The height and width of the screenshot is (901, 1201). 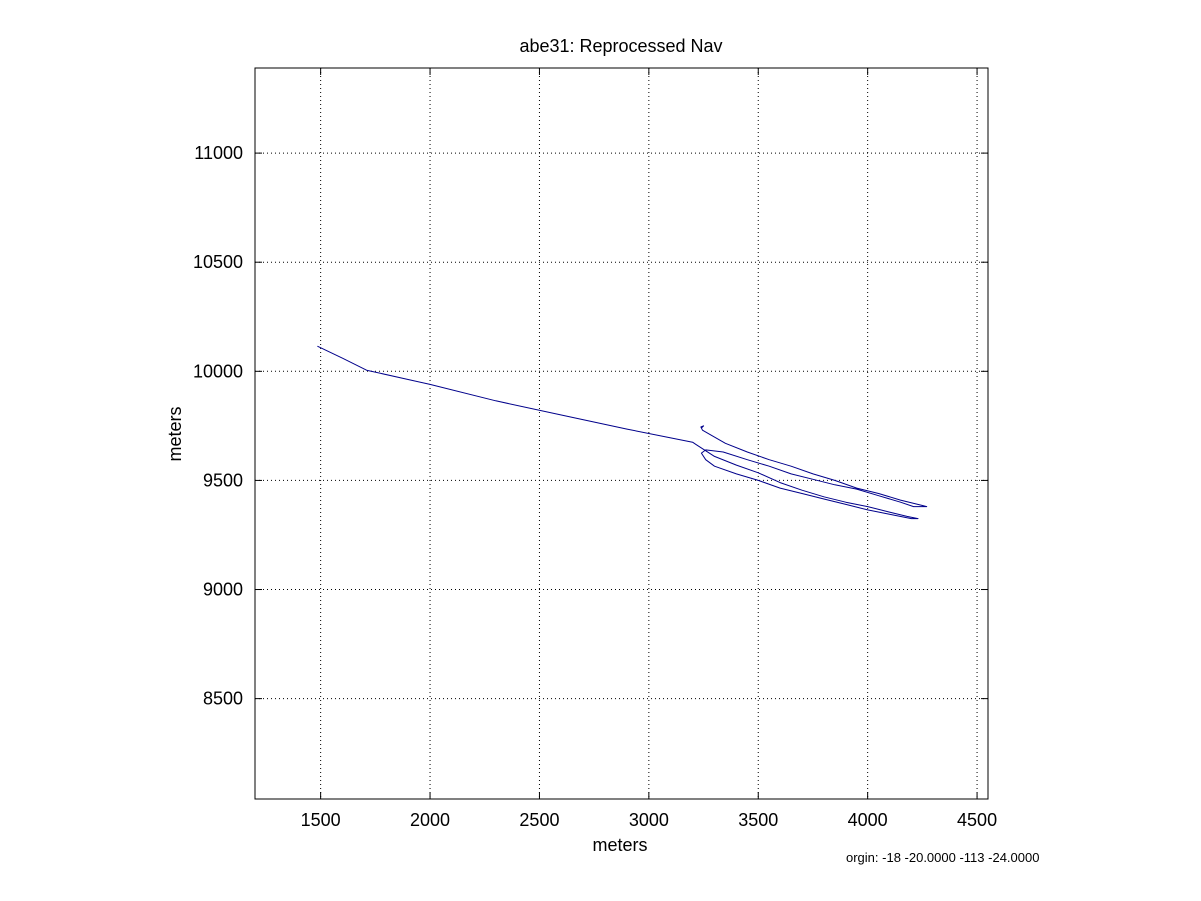 What do you see at coordinates (223, 480) in the screenshot?
I see `y-tick-label: 9500` at bounding box center [223, 480].